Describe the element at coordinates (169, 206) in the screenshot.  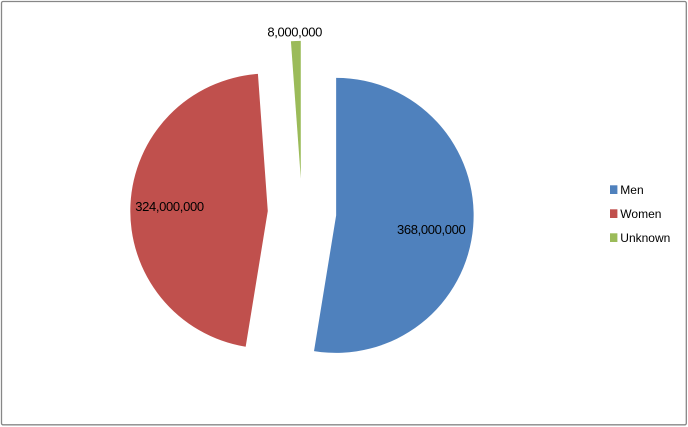
I see `svg-text: 324,000,000` at that location.